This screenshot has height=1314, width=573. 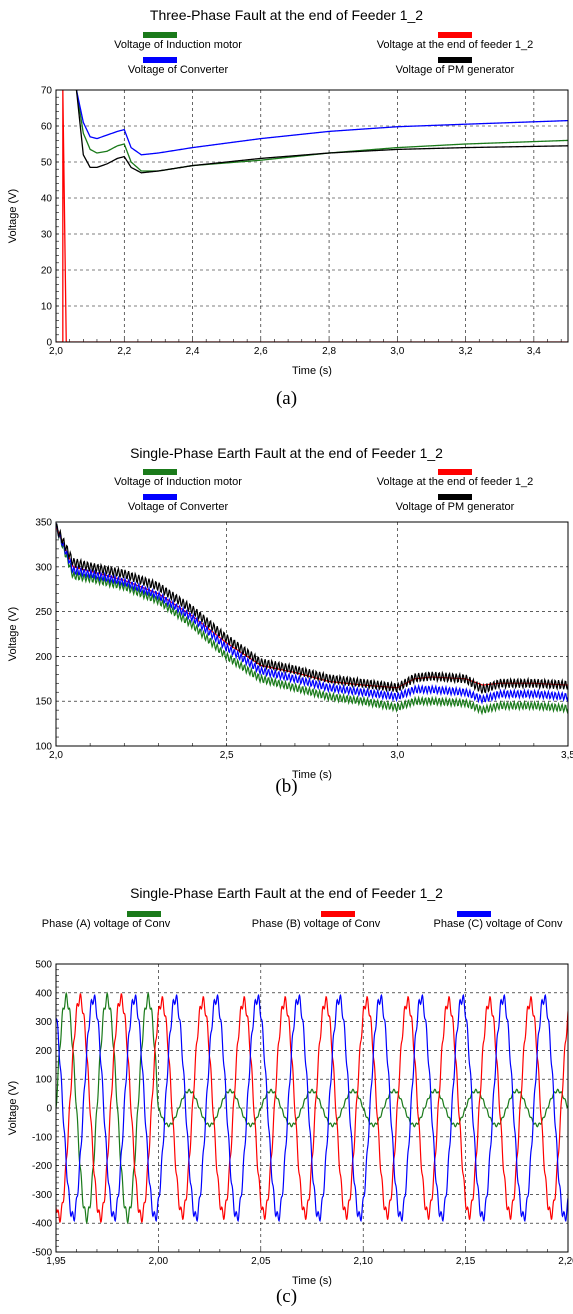 What do you see at coordinates (47, 127) in the screenshot?
I see `y-tick-label: 60` at bounding box center [47, 127].